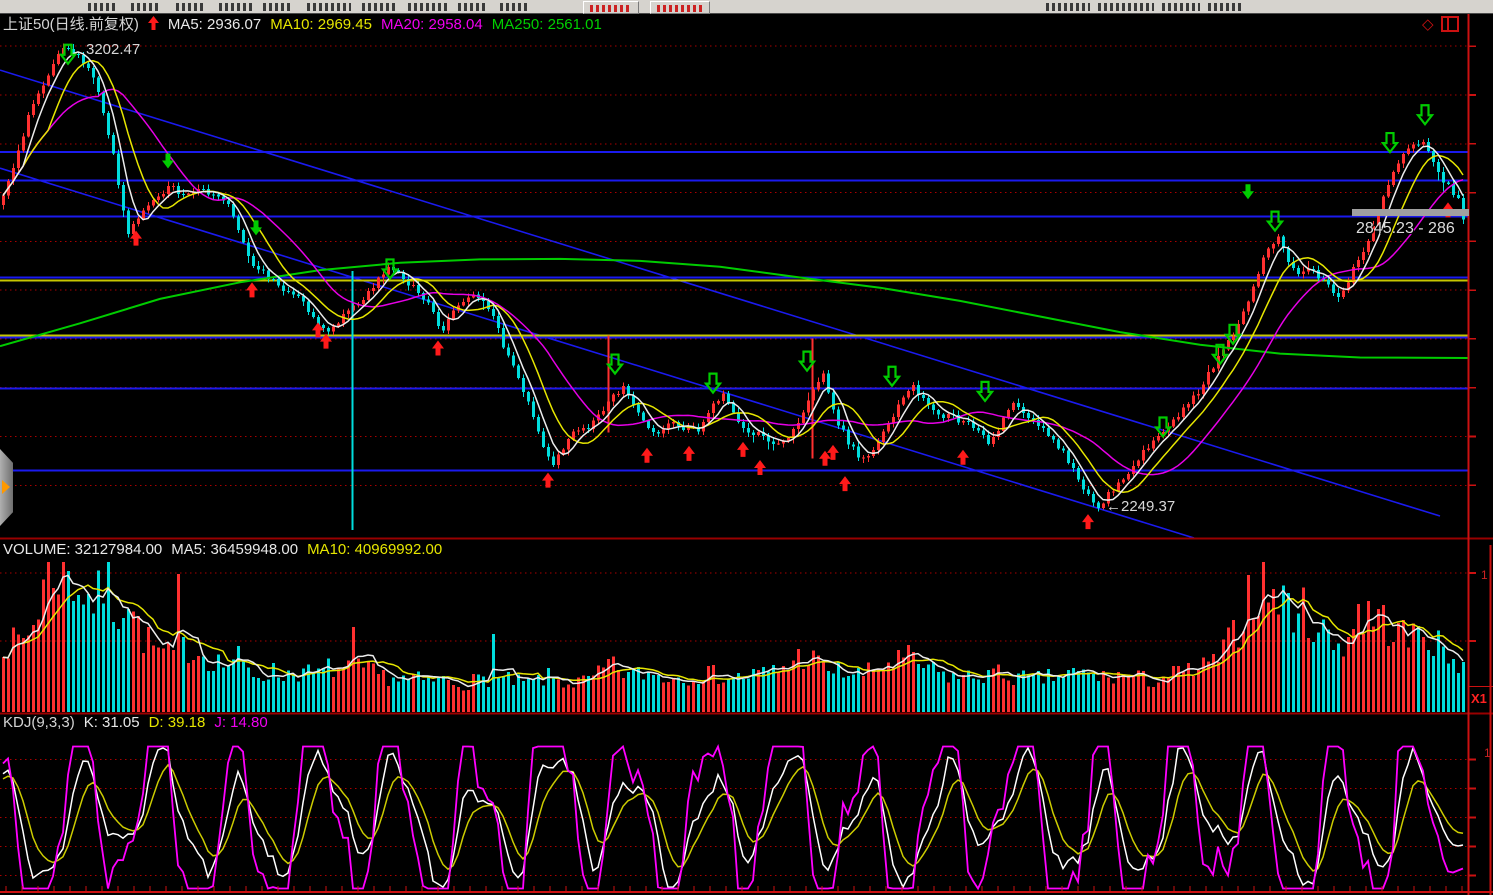 The image size is (1493, 895). I want to click on volume-ma10-value: MA10: 40969992.00, so click(375, 549).